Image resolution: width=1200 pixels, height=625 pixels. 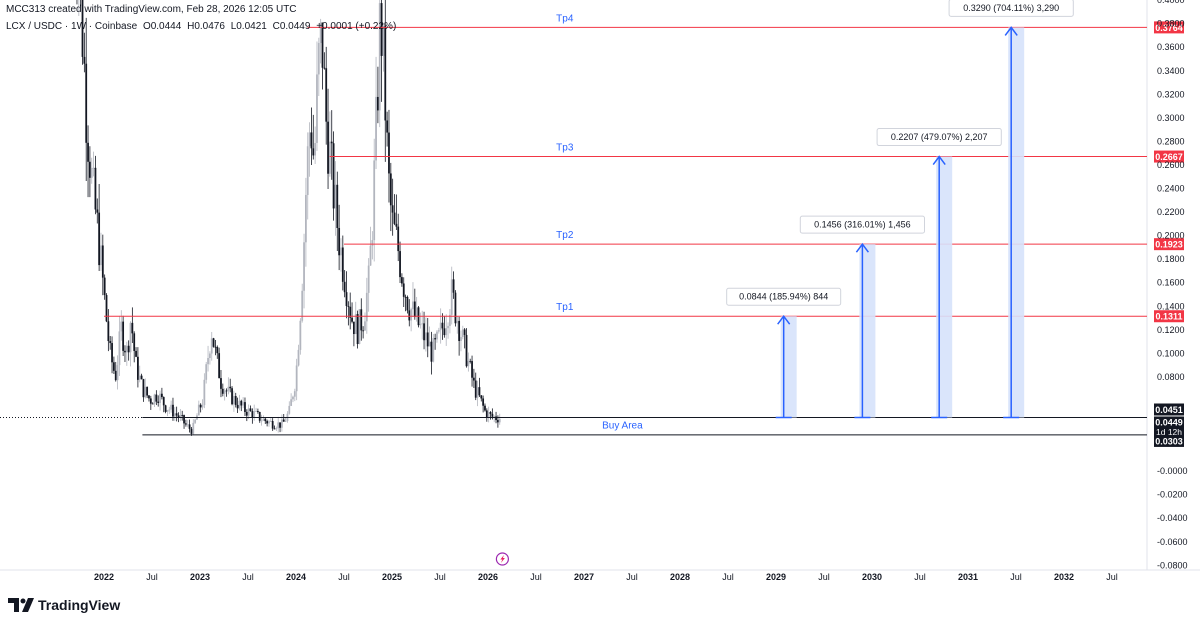 I want to click on y-tick-label: 0.2200, so click(x=1171, y=212).